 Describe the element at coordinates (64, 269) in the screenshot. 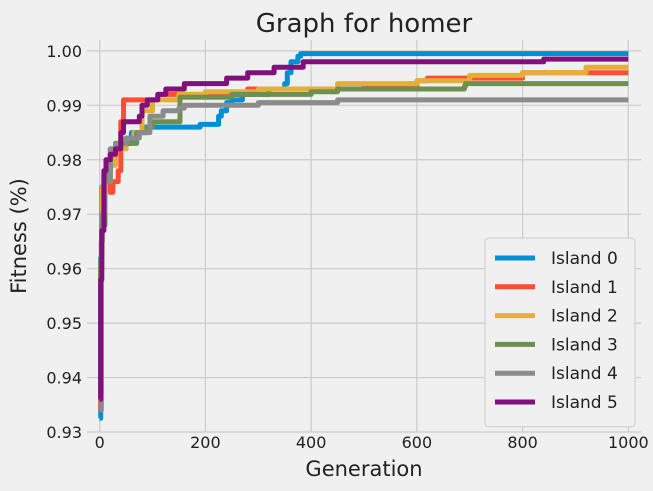

I see `y-tick-label: 0.96` at that location.